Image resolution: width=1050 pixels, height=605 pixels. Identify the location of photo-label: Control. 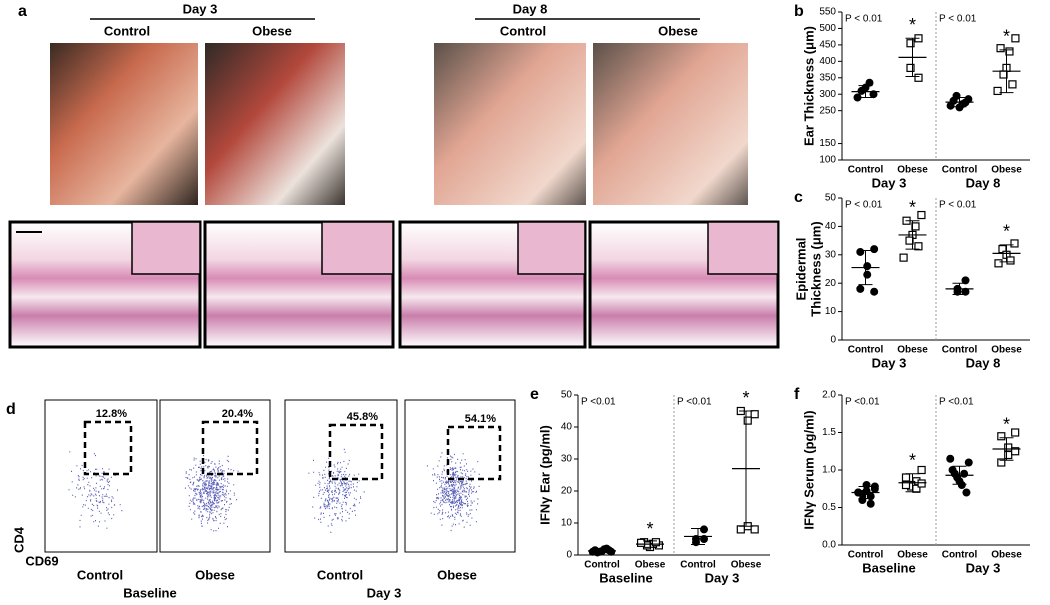
(523, 30).